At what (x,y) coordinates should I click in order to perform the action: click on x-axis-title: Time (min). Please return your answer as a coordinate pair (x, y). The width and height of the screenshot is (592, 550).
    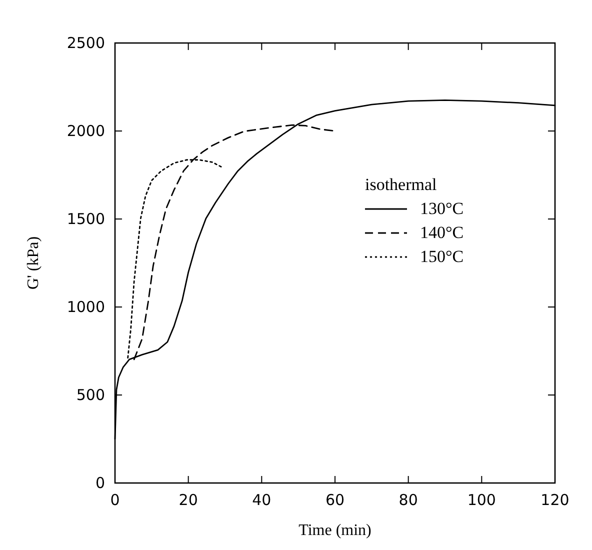
    Looking at the image, I should click on (335, 530).